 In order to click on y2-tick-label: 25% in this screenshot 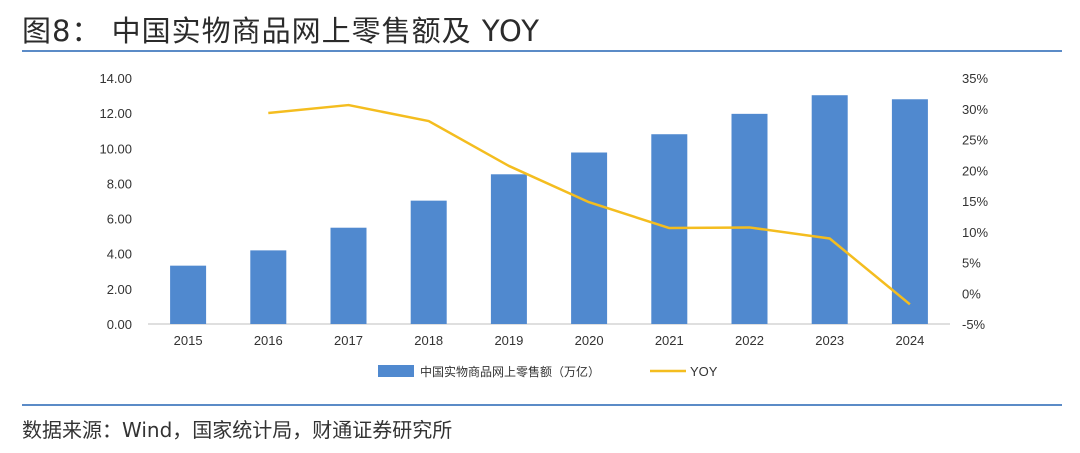, I will do `click(975, 140)`.